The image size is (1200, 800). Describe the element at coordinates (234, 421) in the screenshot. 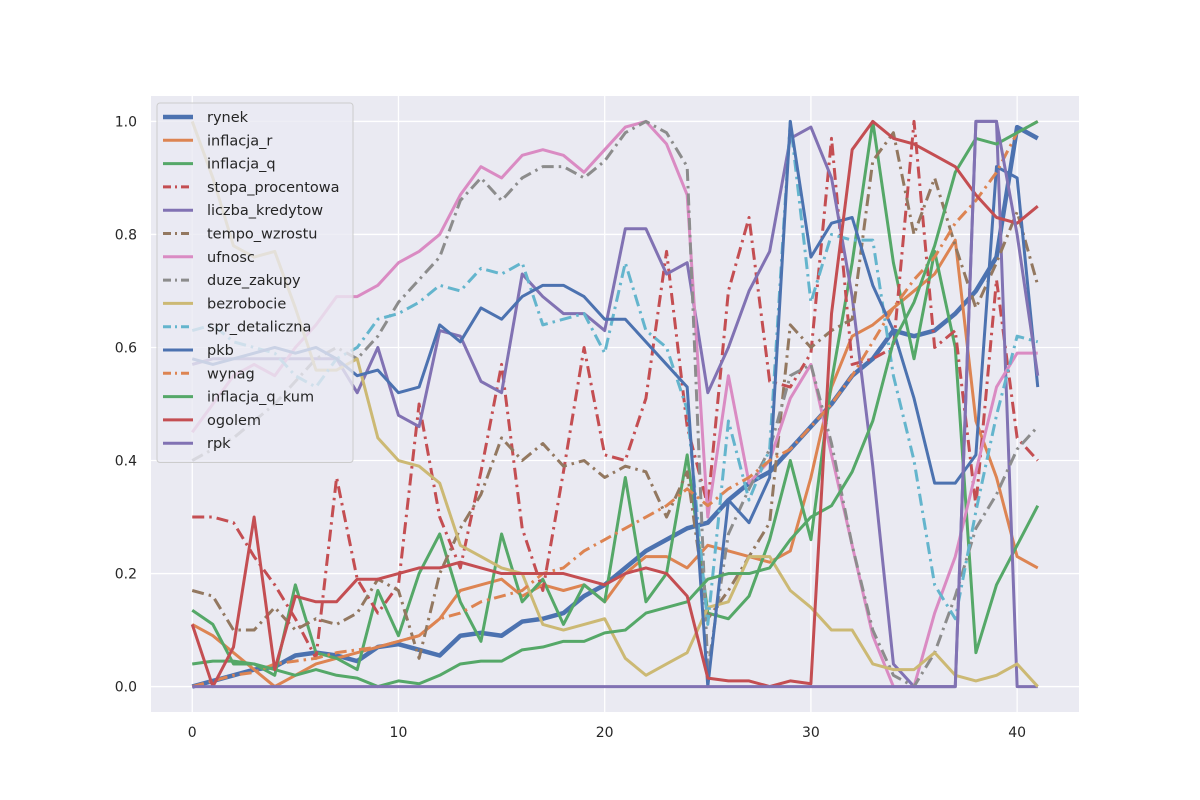

I see `legend-label: ogolem` at that location.